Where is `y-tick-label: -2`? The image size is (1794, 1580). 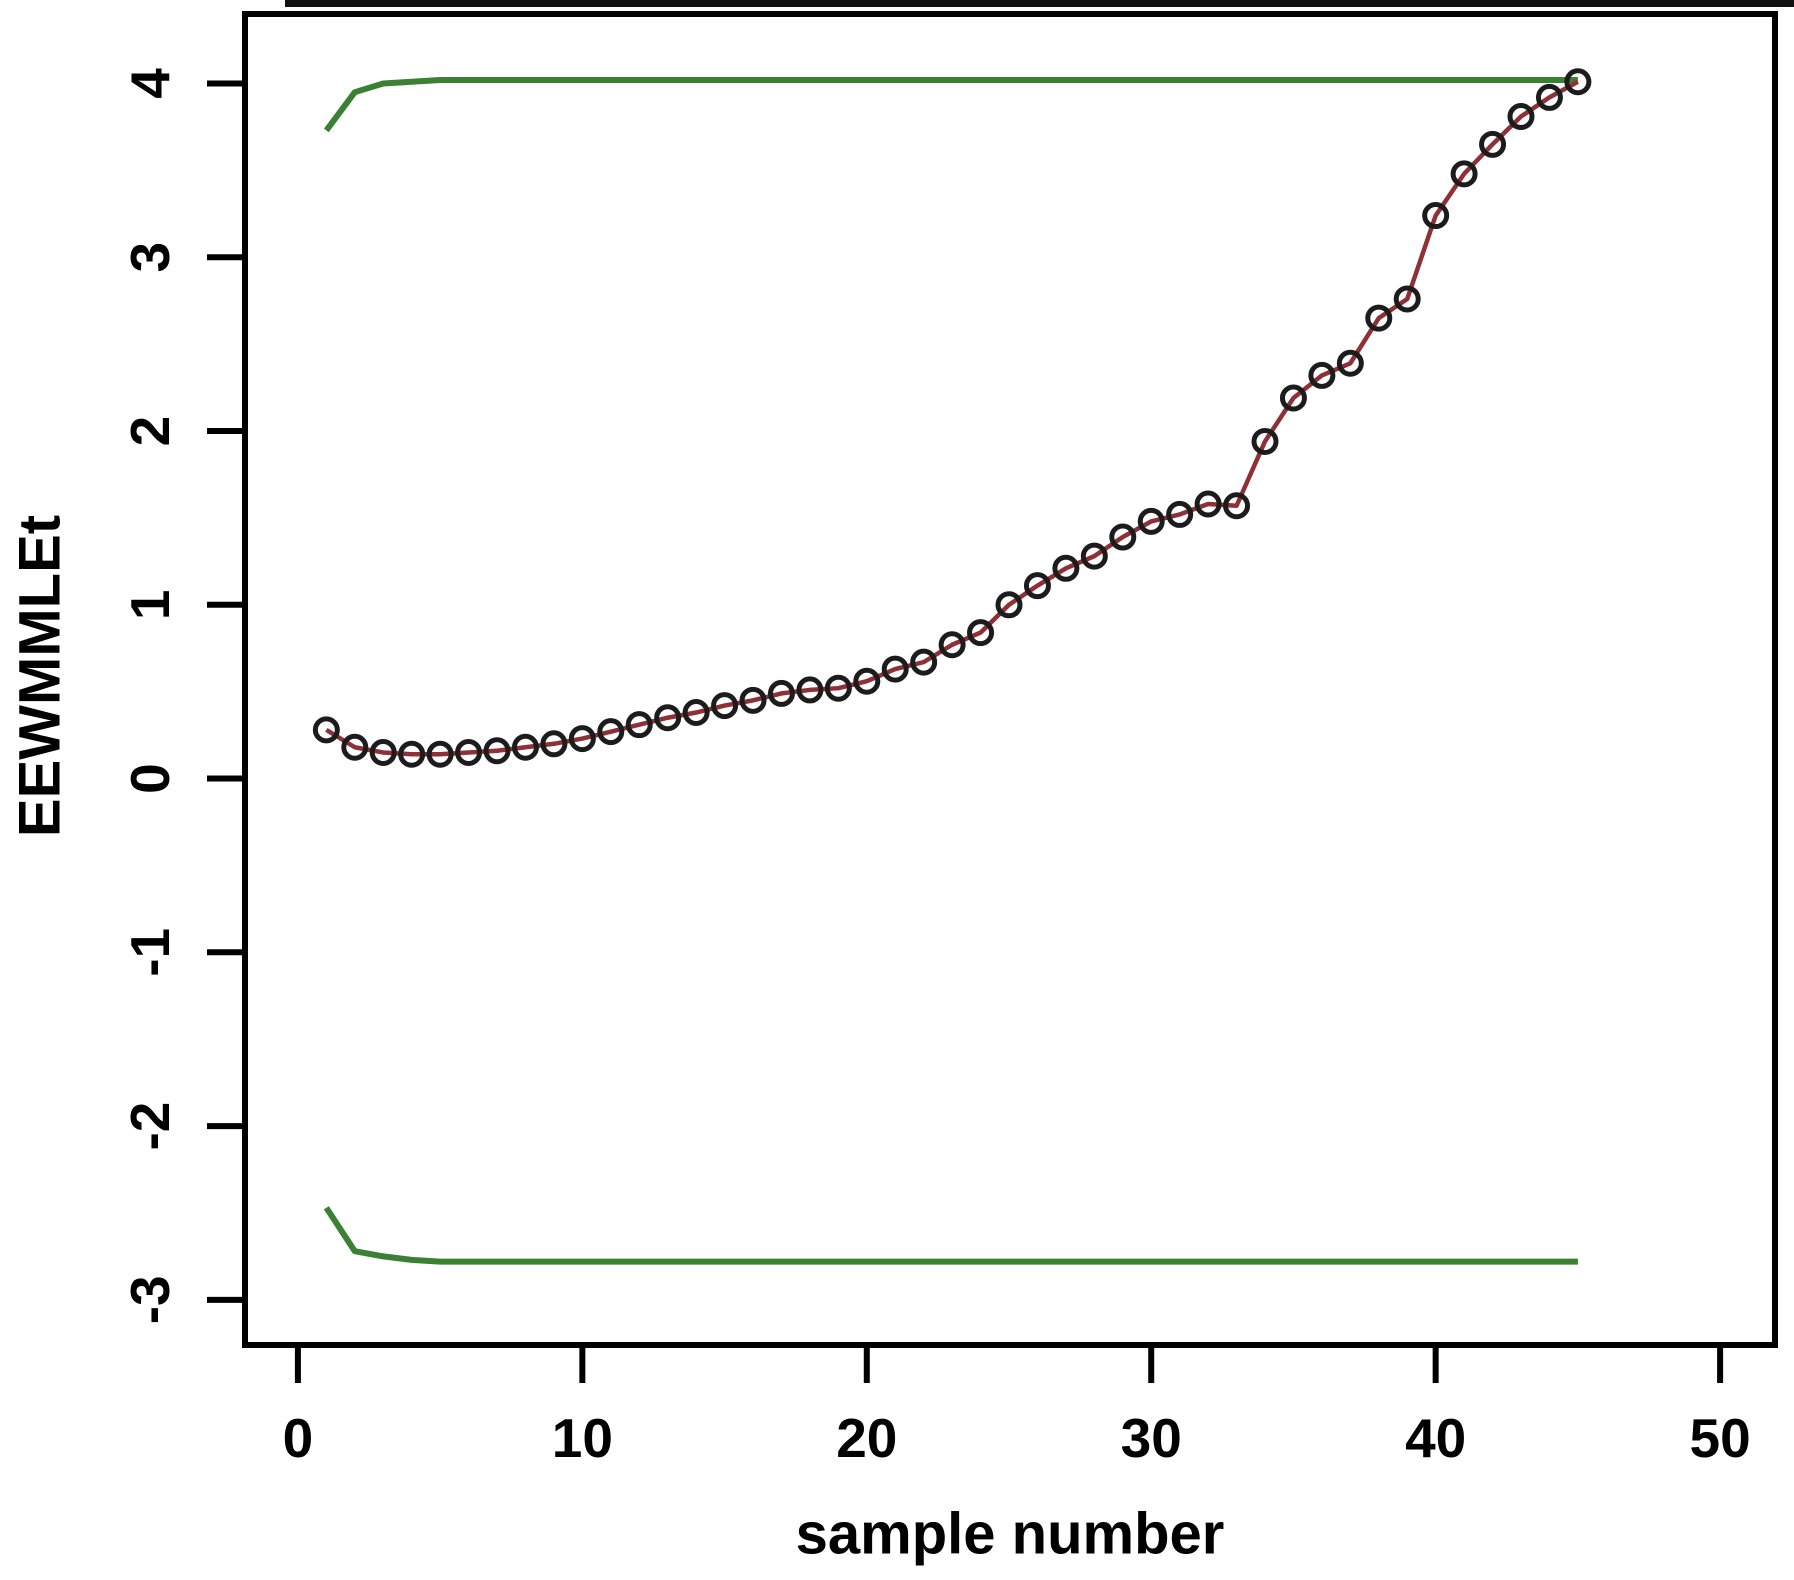 y-tick-label: -2 is located at coordinates (150, 1126).